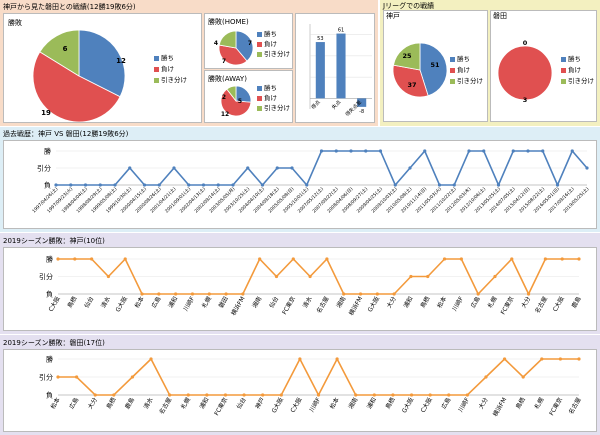 This screenshot has height=435, width=600. What do you see at coordinates (335, 68) in the screenshot?
I see `goals-bar-panel: 53 得点 61 失点 -8 得失点差` at bounding box center [335, 68].